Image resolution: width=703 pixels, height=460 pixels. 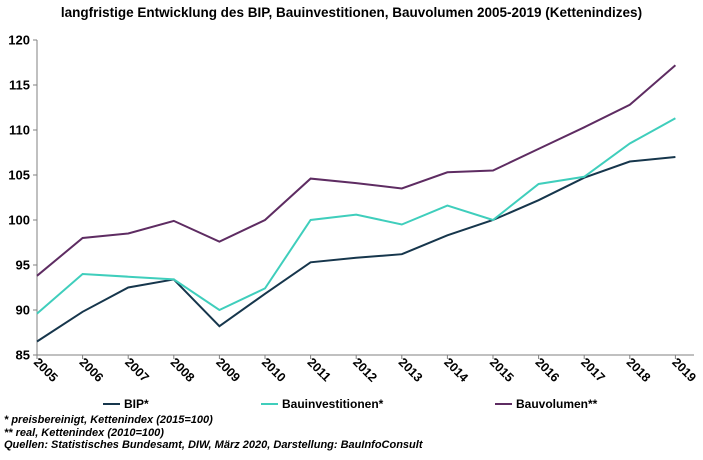 I want to click on legend-item-bip: BIP*, so click(x=126, y=404).